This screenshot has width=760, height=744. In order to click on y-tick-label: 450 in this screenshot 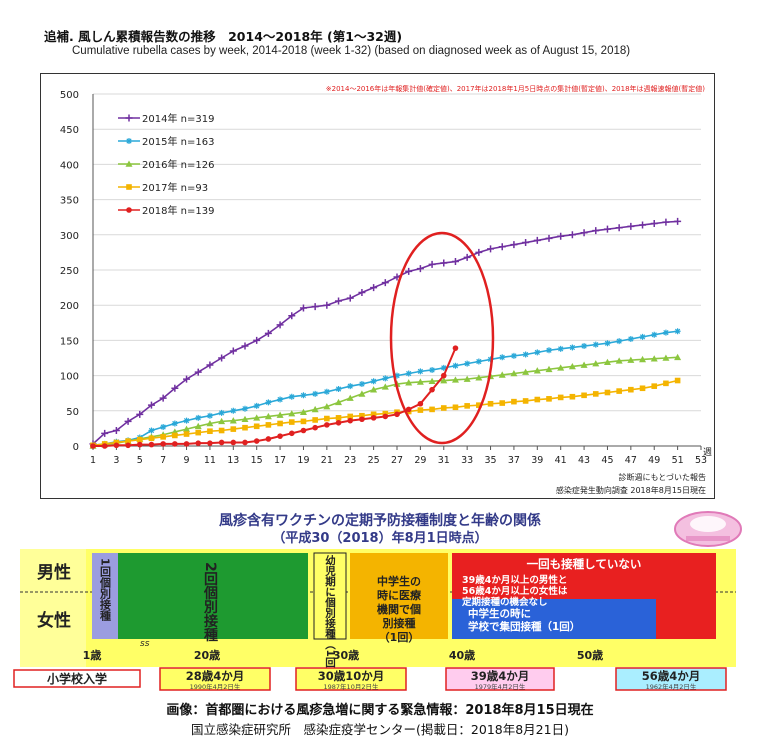, I will do `click(69, 130)`.